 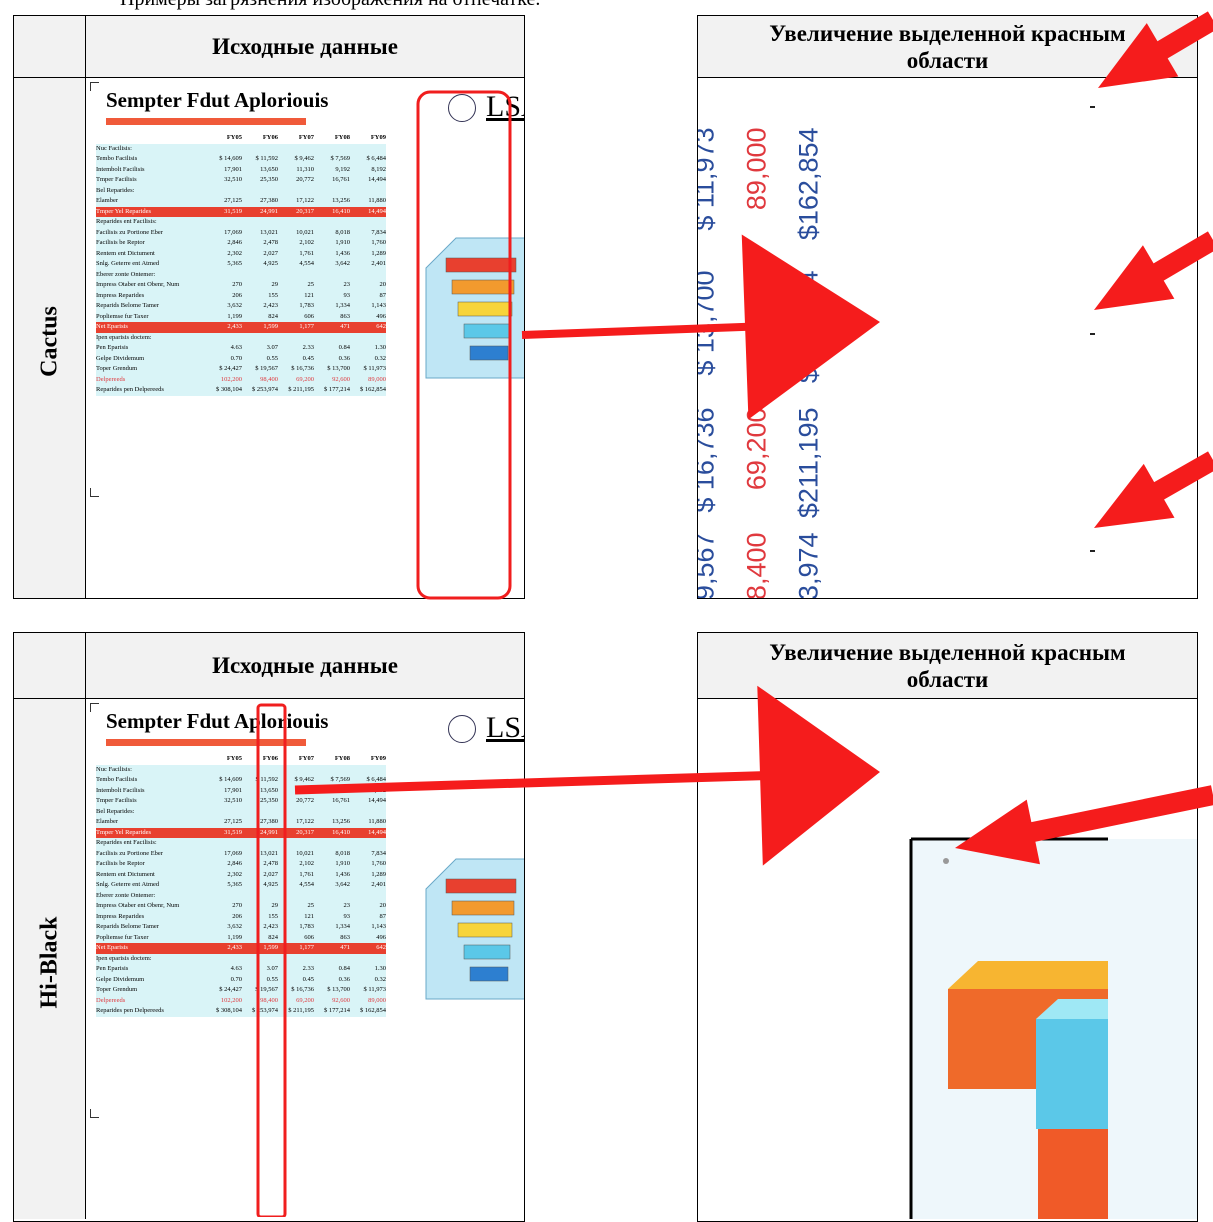 I want to click on doc-col-head: FY07, so click(x=306, y=758).